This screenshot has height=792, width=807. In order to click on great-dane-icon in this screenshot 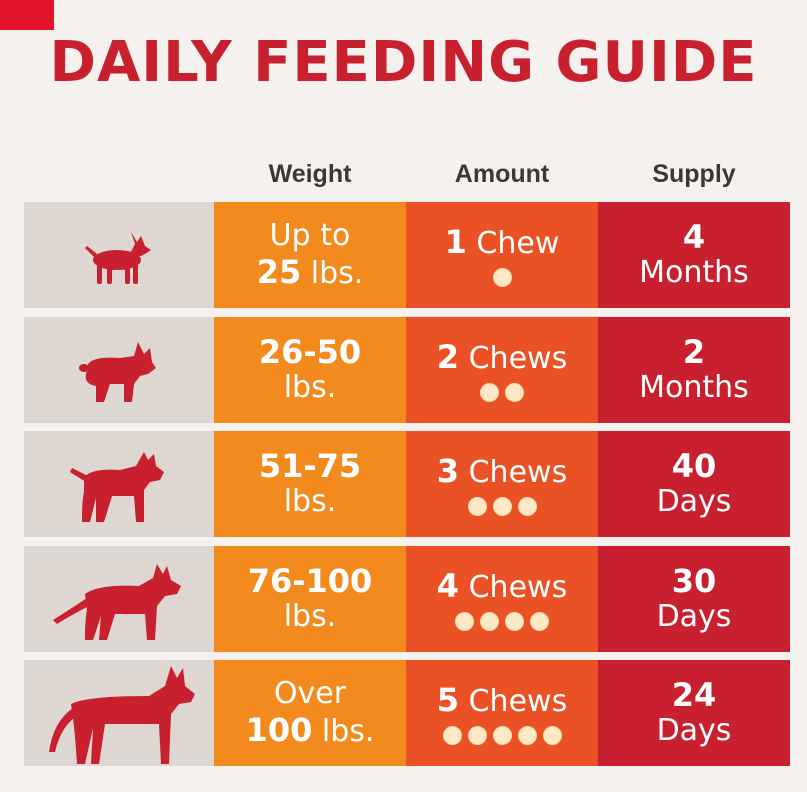, I will do `click(119, 713)`.